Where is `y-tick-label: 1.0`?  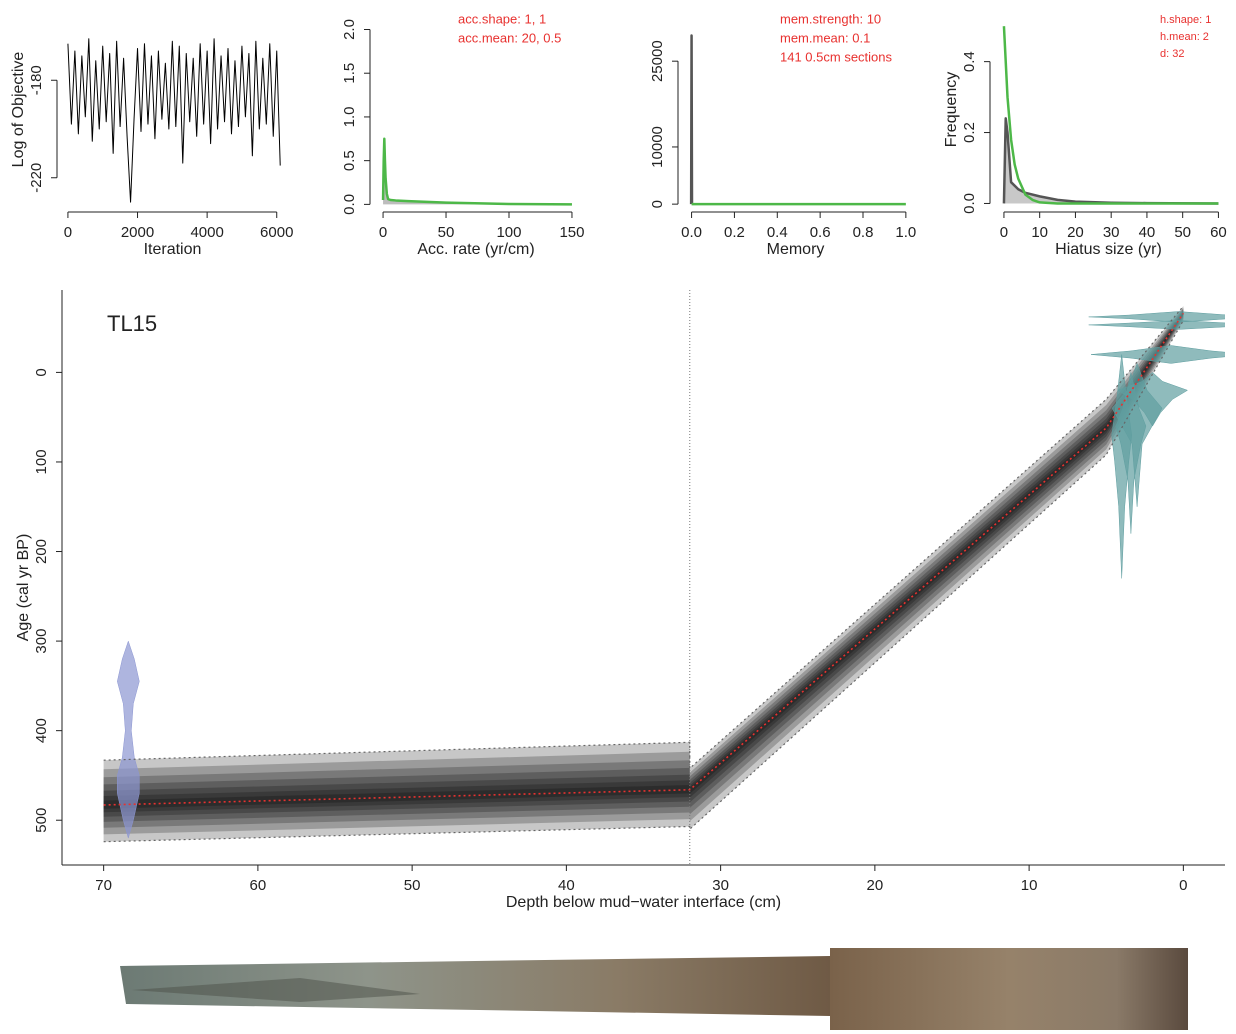
y-tick-label: 1.0 is located at coordinates (349, 117).